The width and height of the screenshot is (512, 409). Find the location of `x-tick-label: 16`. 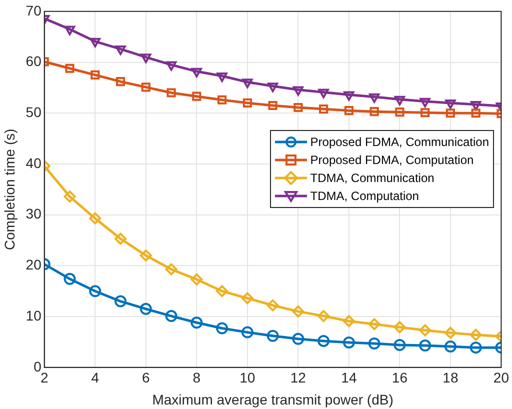

x-tick-label: 16 is located at coordinates (400, 378).